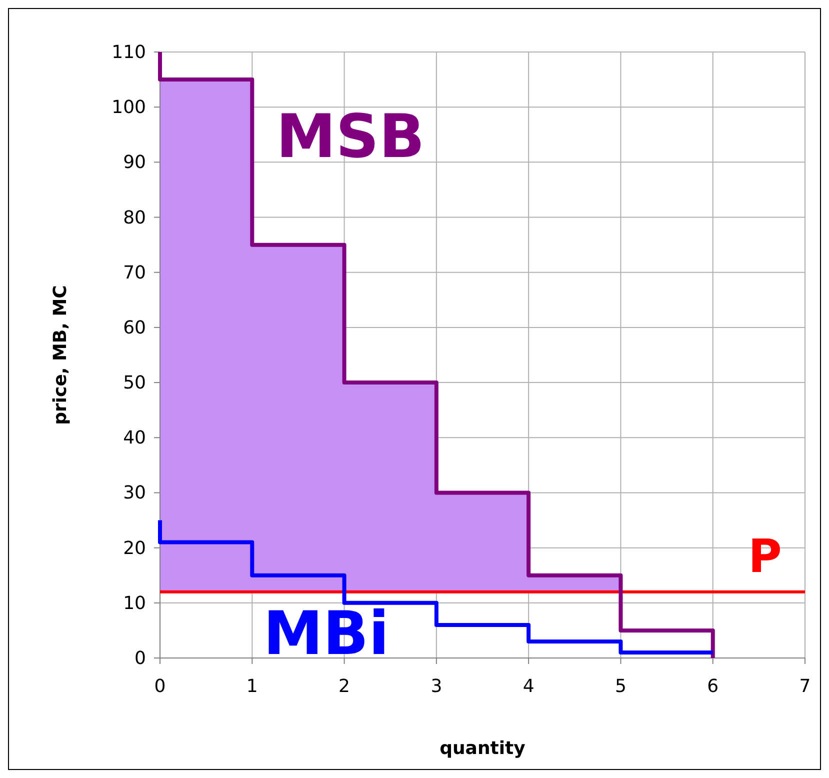  Describe the element at coordinates (326, 634) in the screenshot. I see `series-label: MBi` at that location.